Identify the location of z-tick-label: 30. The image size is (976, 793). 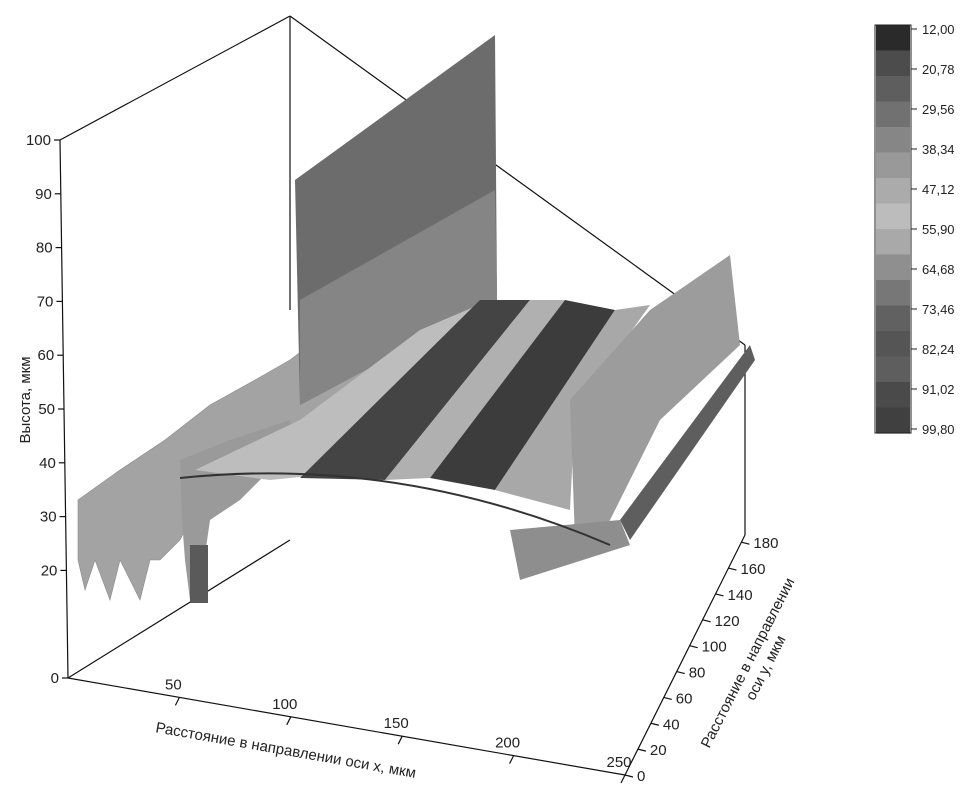
(48, 517).